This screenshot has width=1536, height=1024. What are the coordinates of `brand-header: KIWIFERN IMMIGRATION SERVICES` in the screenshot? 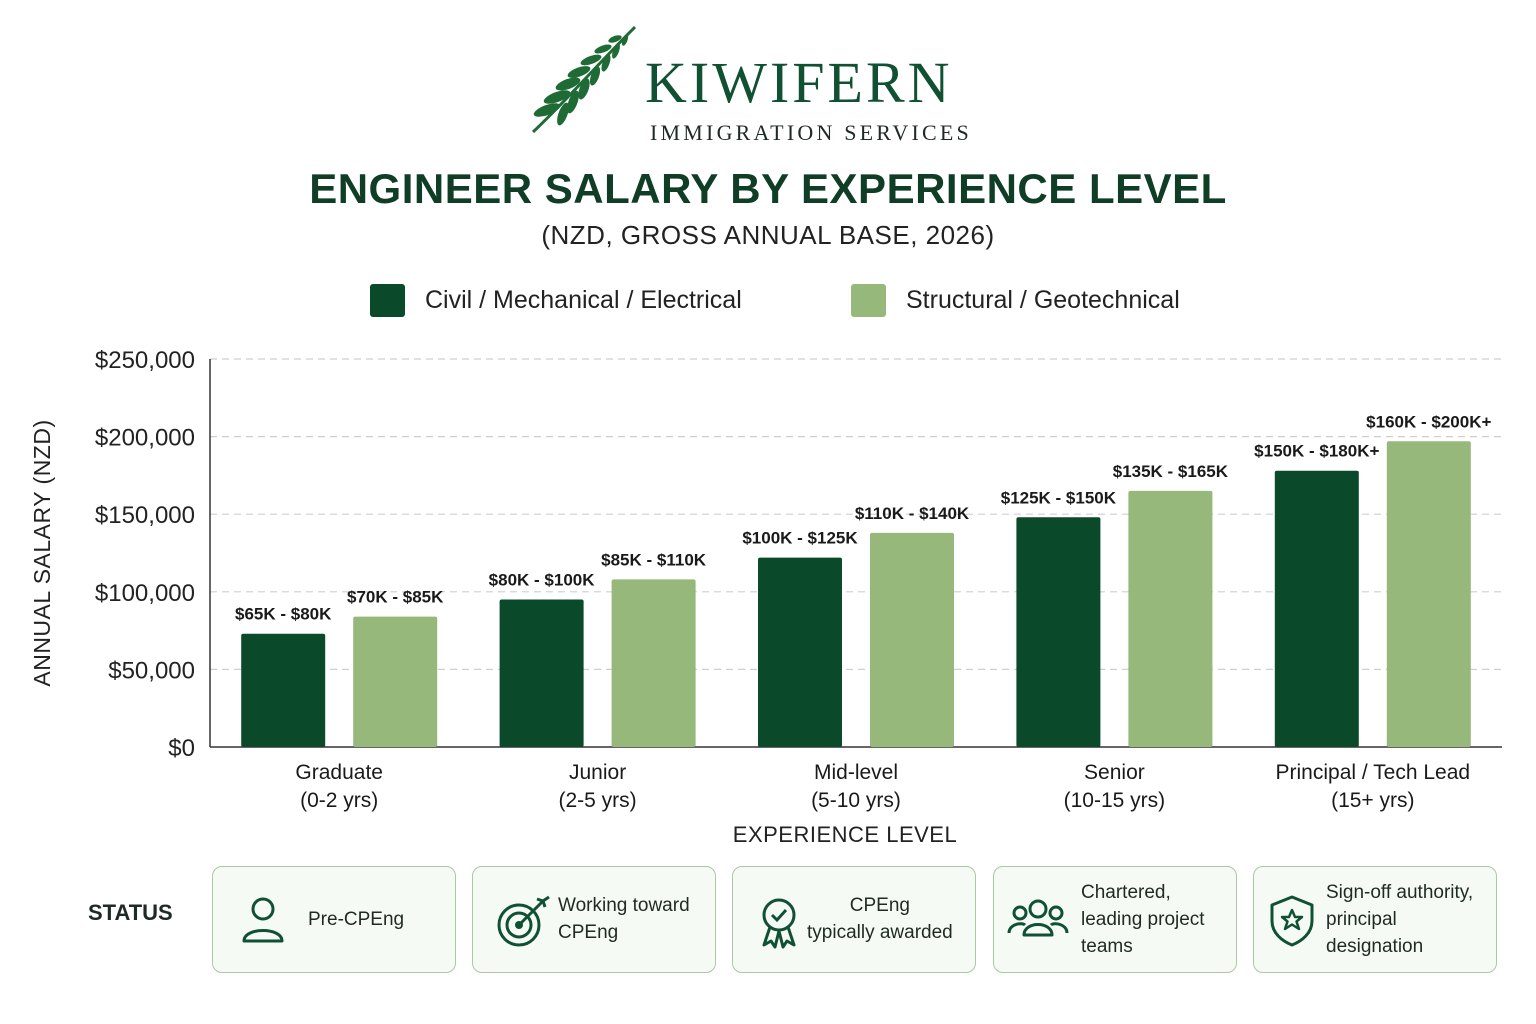 It's located at (765, 83).